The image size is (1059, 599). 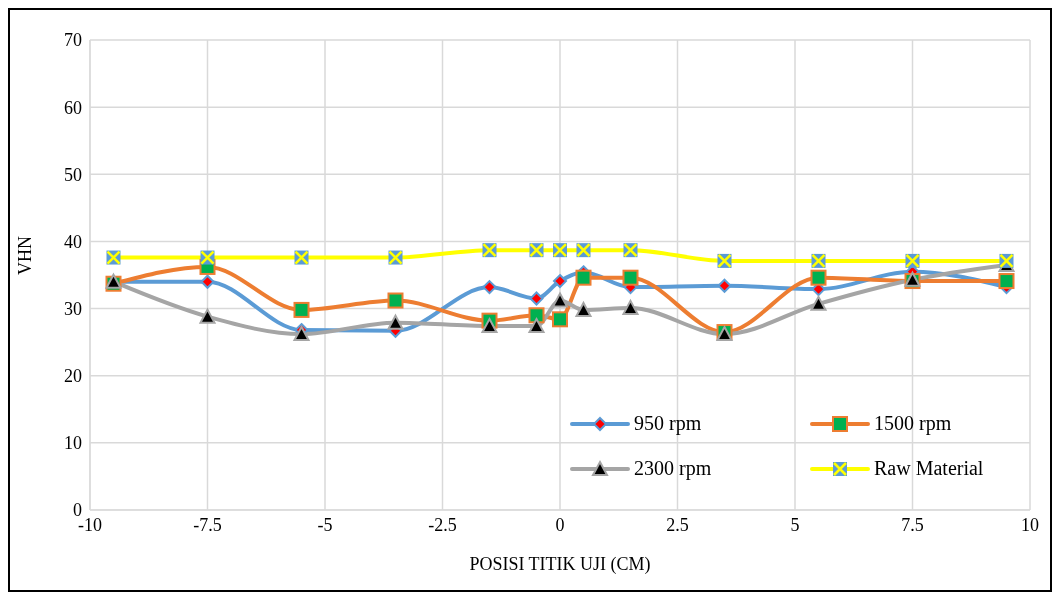 I want to click on x-tick-label: 10, so click(x=1030, y=524).